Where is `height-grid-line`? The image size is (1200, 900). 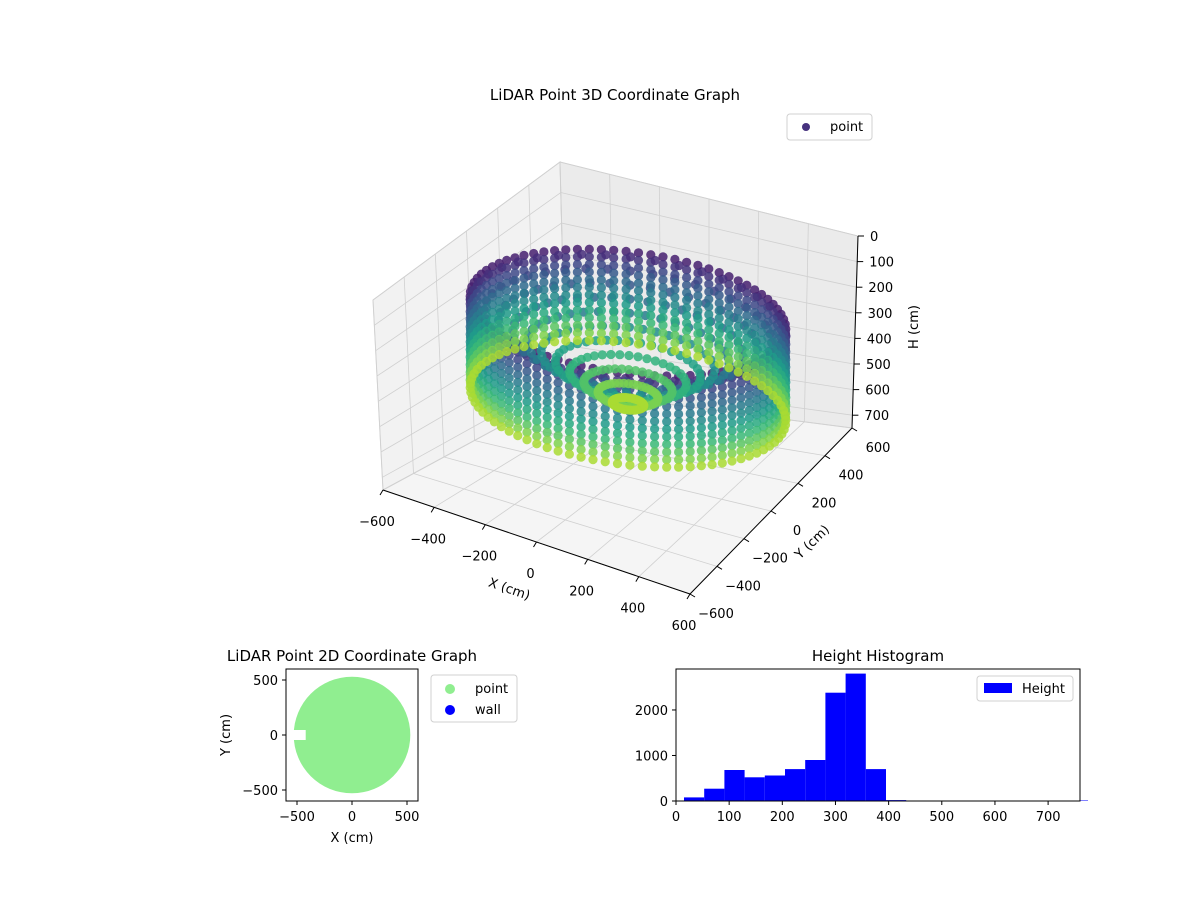 height-grid-line is located at coordinates (616, 286).